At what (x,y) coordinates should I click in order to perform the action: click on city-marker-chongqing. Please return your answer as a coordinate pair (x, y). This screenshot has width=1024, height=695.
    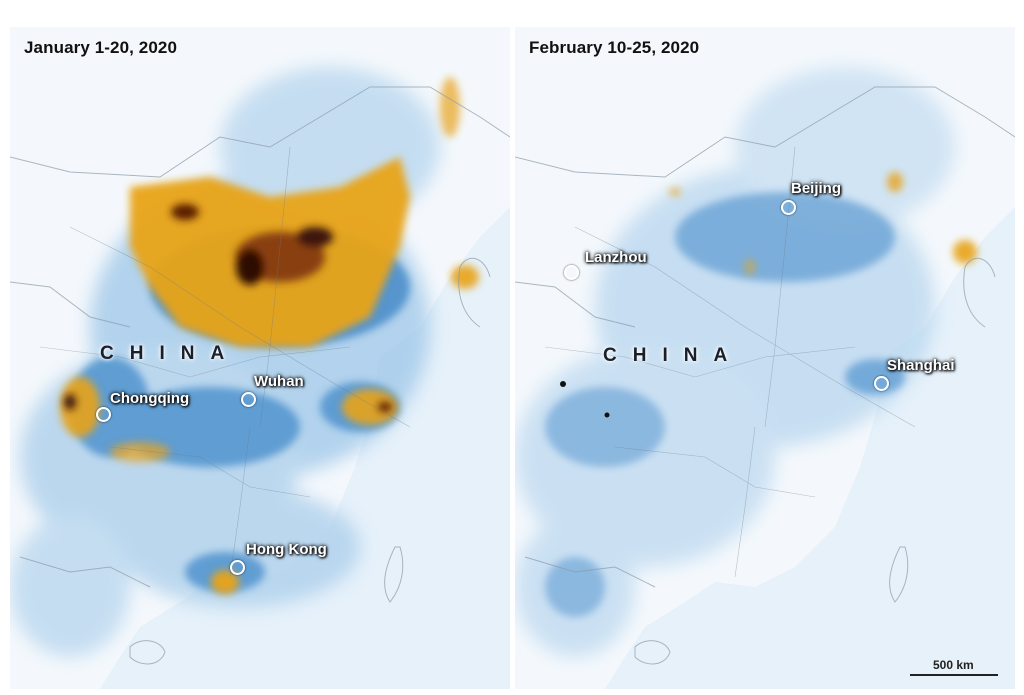
    Looking at the image, I should click on (103, 414).